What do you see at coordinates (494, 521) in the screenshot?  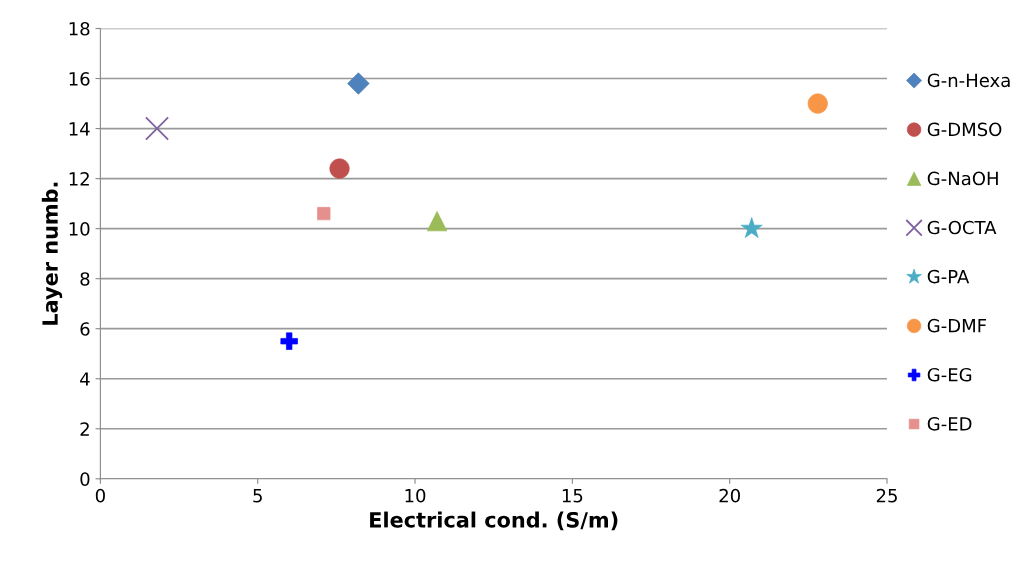 I see `x-axis-title: Electrical cond. (S/m)` at bounding box center [494, 521].